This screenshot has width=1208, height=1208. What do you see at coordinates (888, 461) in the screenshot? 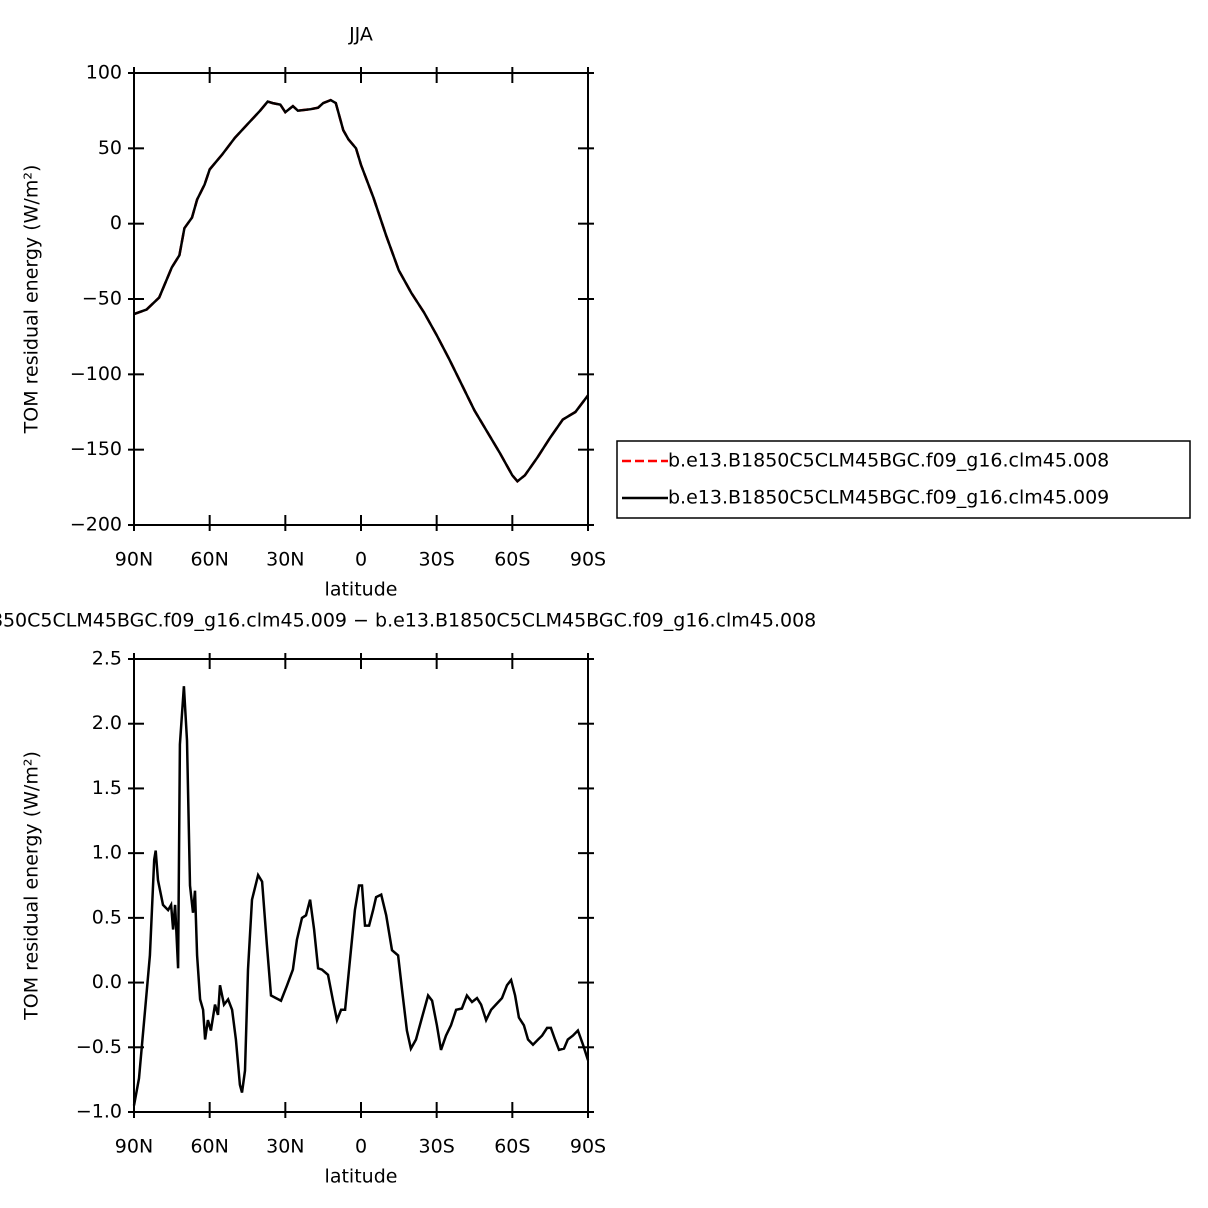
I see `legend-label: b.e13.B1850C5CLM45BGC.f09_g16.clm45.008` at bounding box center [888, 461].